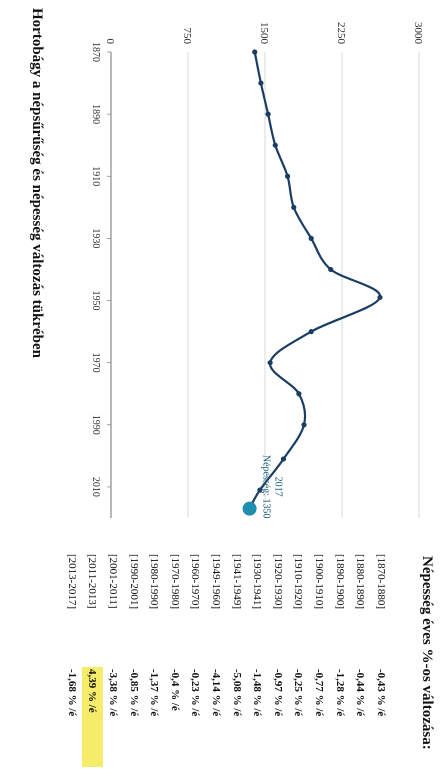  What do you see at coordinates (215, 581) in the screenshot?
I see `period-cell: [1949-1960]` at bounding box center [215, 581].